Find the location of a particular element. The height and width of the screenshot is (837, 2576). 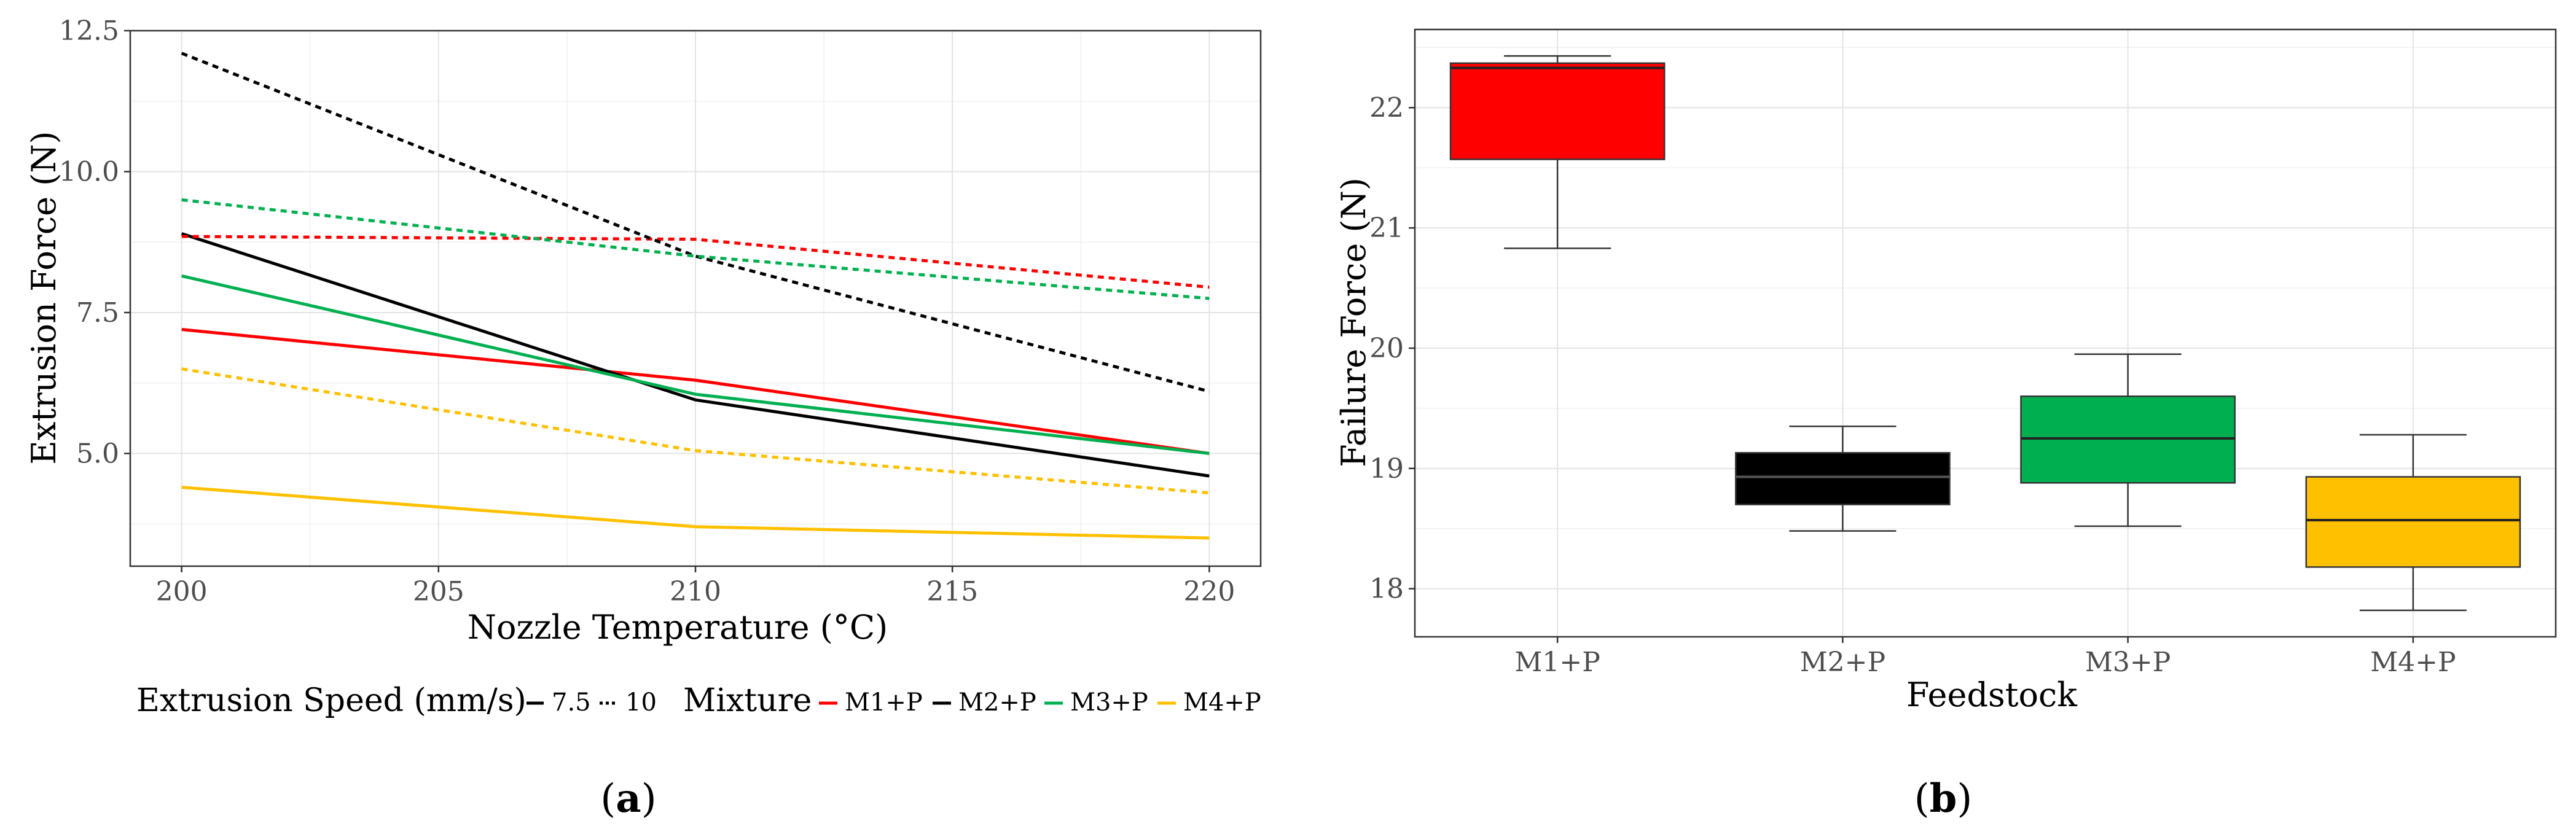

panel-a-label: (a) is located at coordinates (628, 799).